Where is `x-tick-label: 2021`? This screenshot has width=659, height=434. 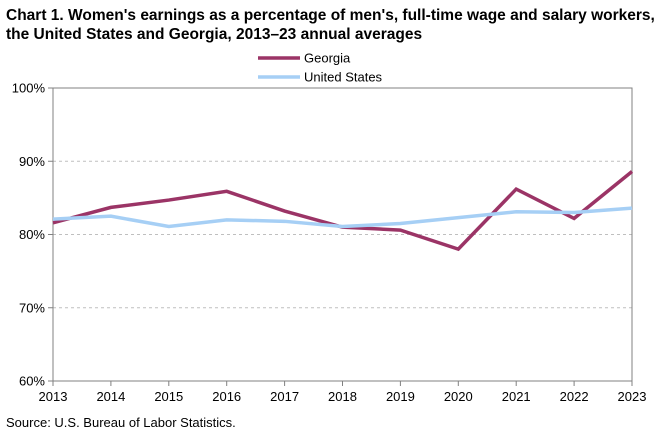
x-tick-label: 2021 is located at coordinates (516, 396).